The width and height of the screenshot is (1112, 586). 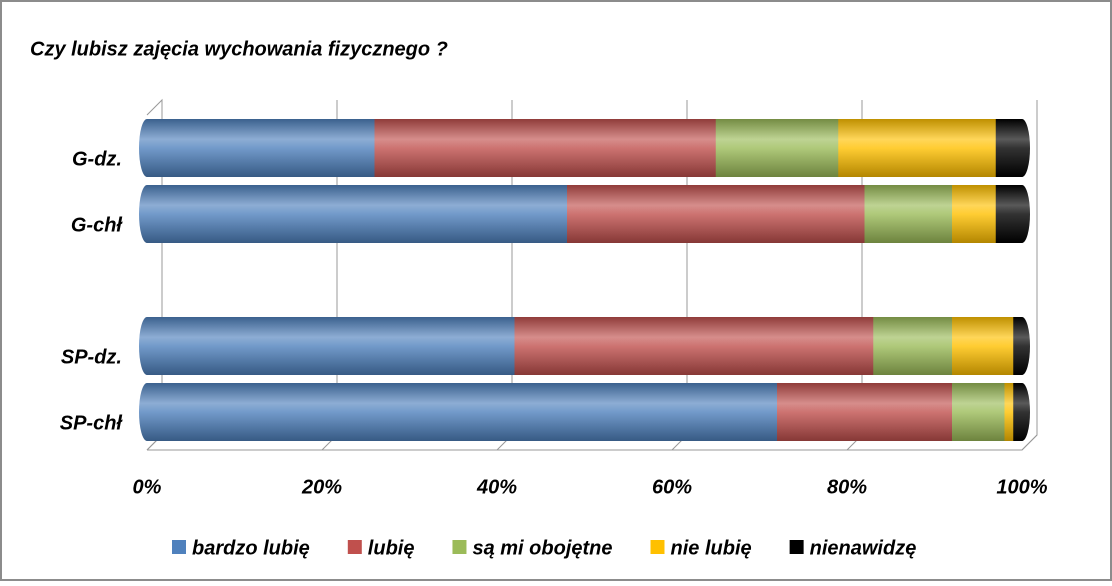 What do you see at coordinates (542, 548) in the screenshot?
I see `legend-label: są mi obojętne` at bounding box center [542, 548].